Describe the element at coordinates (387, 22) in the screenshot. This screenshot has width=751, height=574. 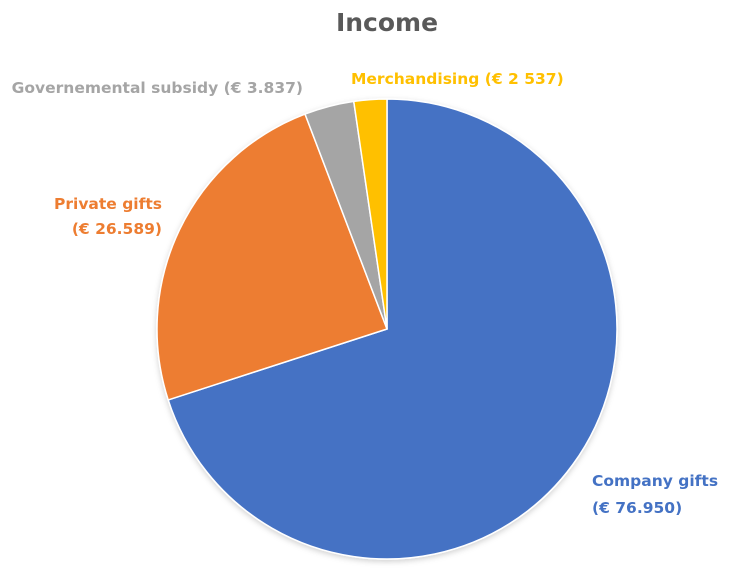
I see `chart-title: Income` at that location.